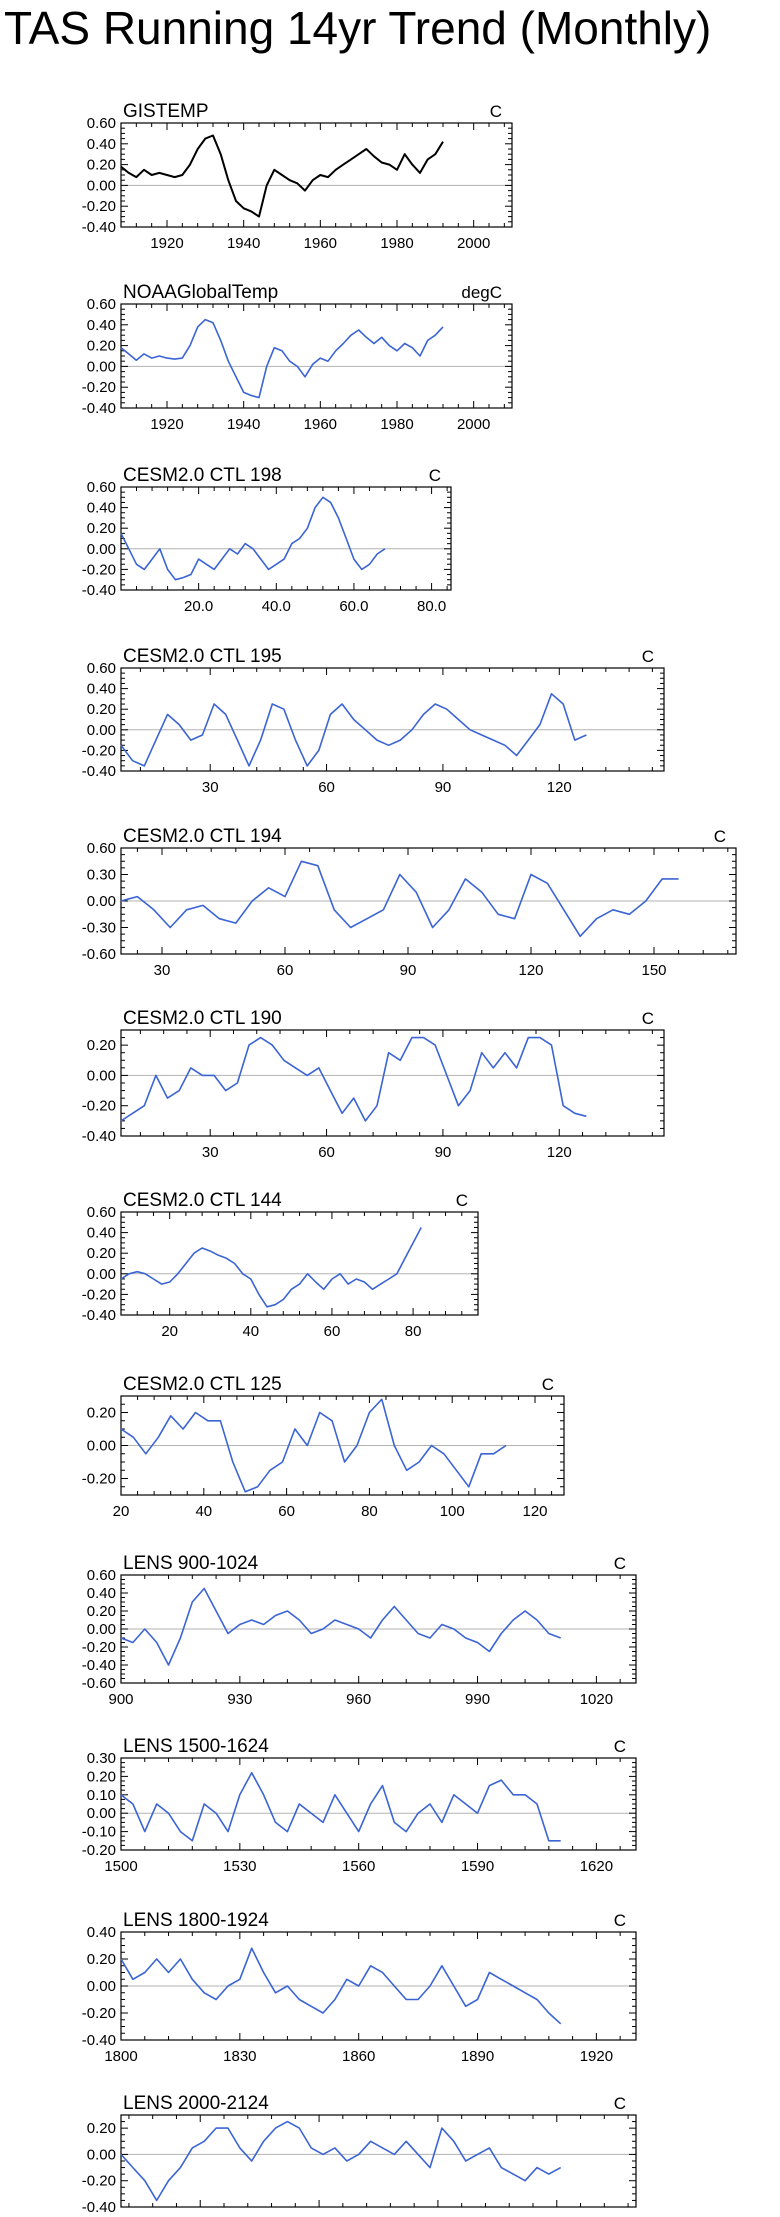 This screenshot has height=2217, width=780. What do you see at coordinates (556, 2216) in the screenshot?
I see `x-tick-label: 2010` at bounding box center [556, 2216].